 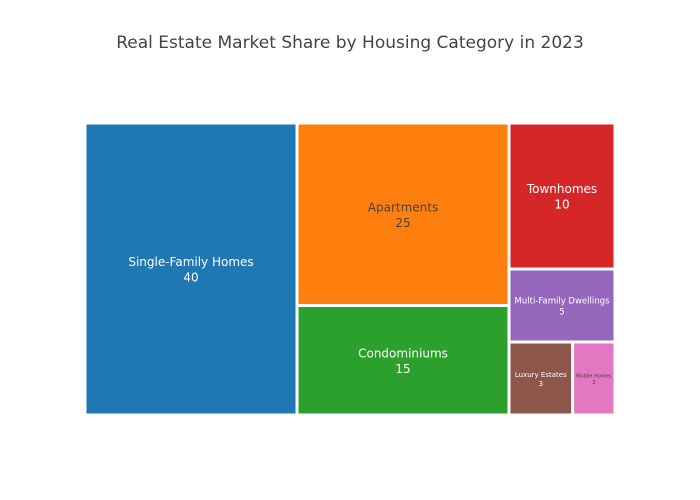 I want to click on tile-multi-family-dwellings, so click(x=562, y=305).